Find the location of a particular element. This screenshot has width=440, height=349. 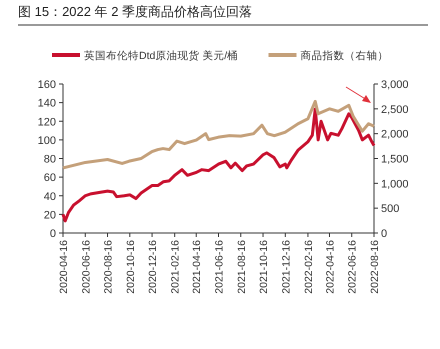

y-tick-label: 20 is located at coordinates (50, 215).